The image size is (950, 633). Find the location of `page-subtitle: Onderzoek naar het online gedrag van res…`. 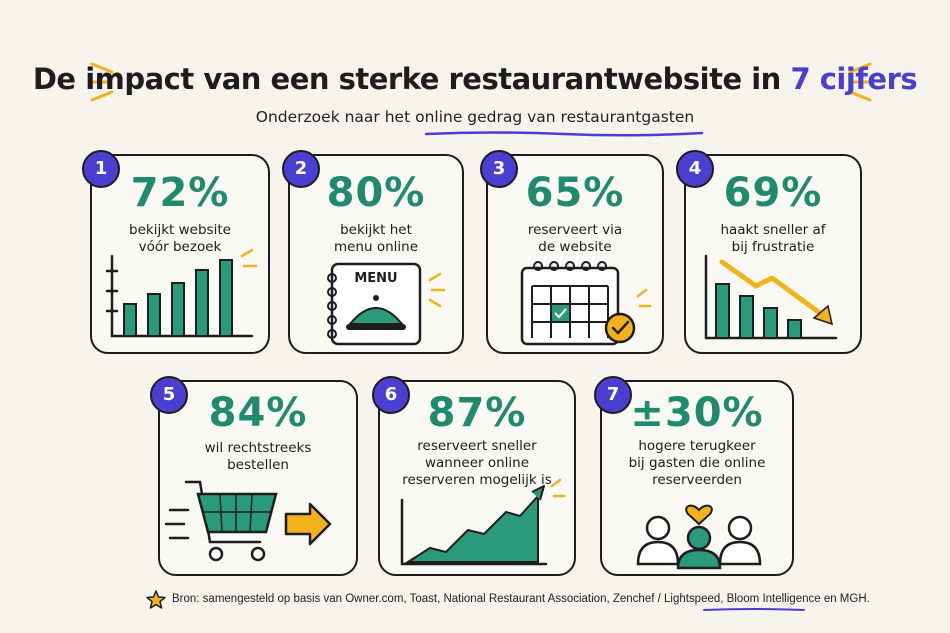

page-subtitle: Onderzoek naar het online gedrag van res… is located at coordinates (475, 117).